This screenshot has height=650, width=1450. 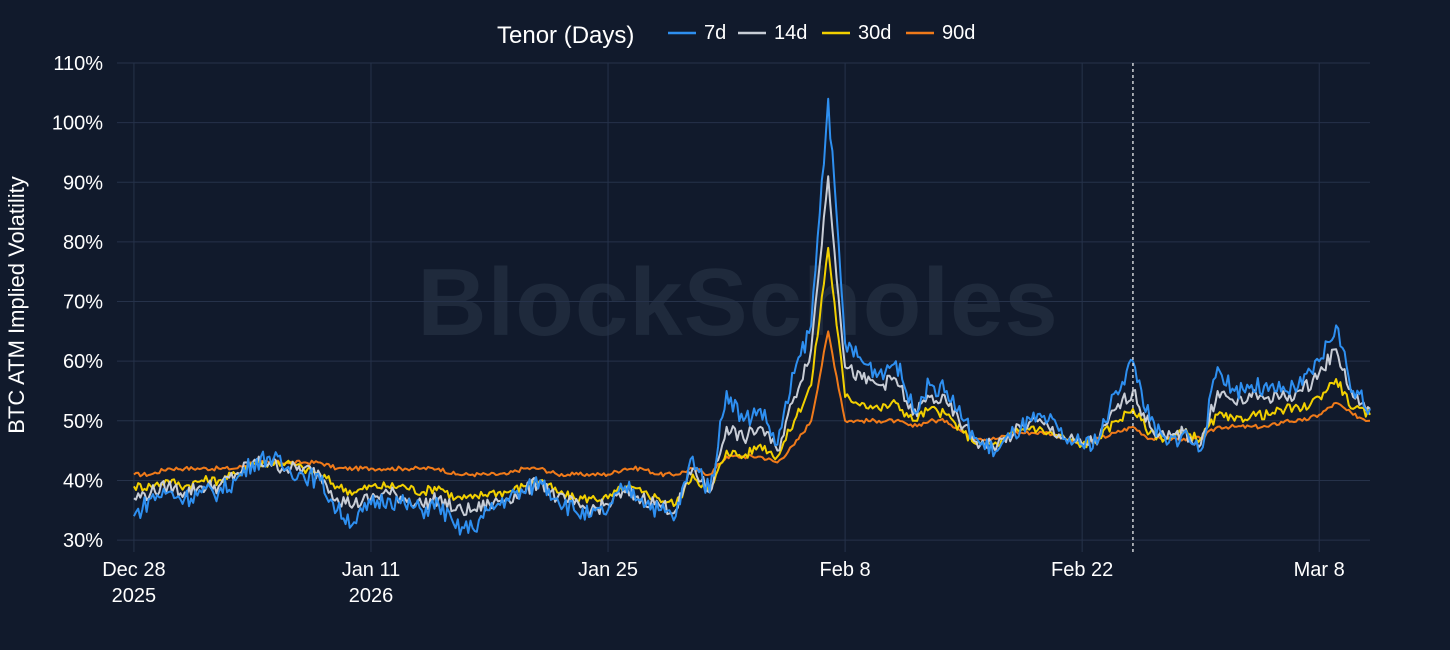 I want to click on legend-title: Tenor (Days), so click(x=565, y=35).